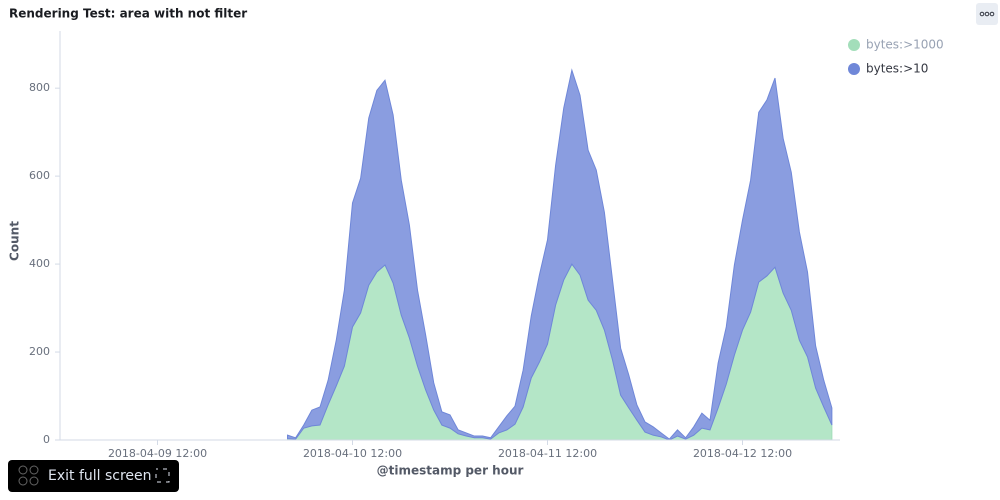  Describe the element at coordinates (100, 476) in the screenshot. I see `exit-label: Exit full screen` at that location.